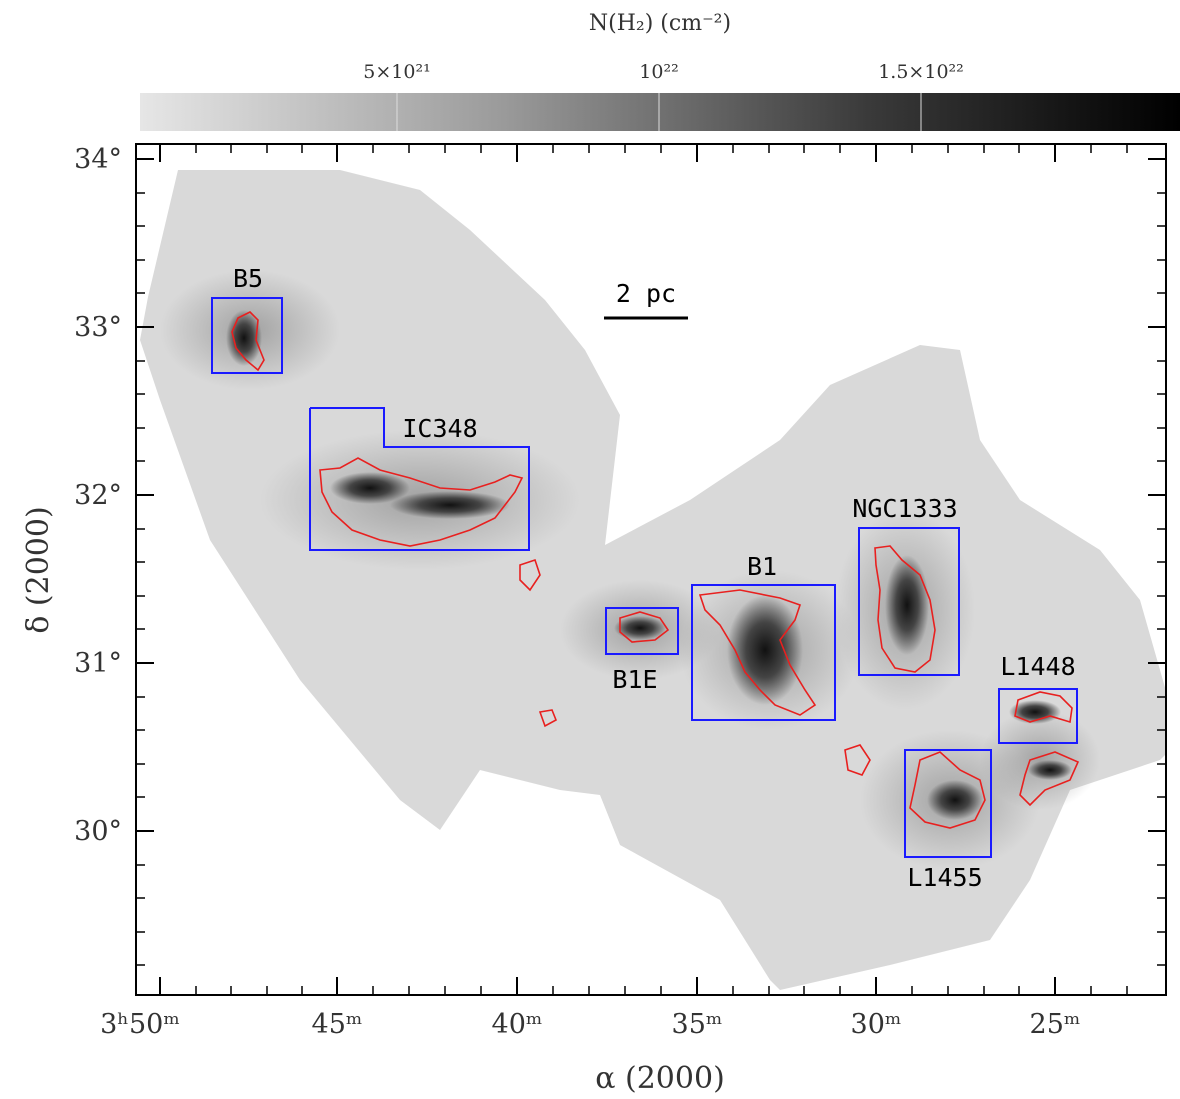 This screenshot has width=1180, height=1099. What do you see at coordinates (517, 1024) in the screenshot?
I see `x-tick-label: 40ᵐ` at bounding box center [517, 1024].